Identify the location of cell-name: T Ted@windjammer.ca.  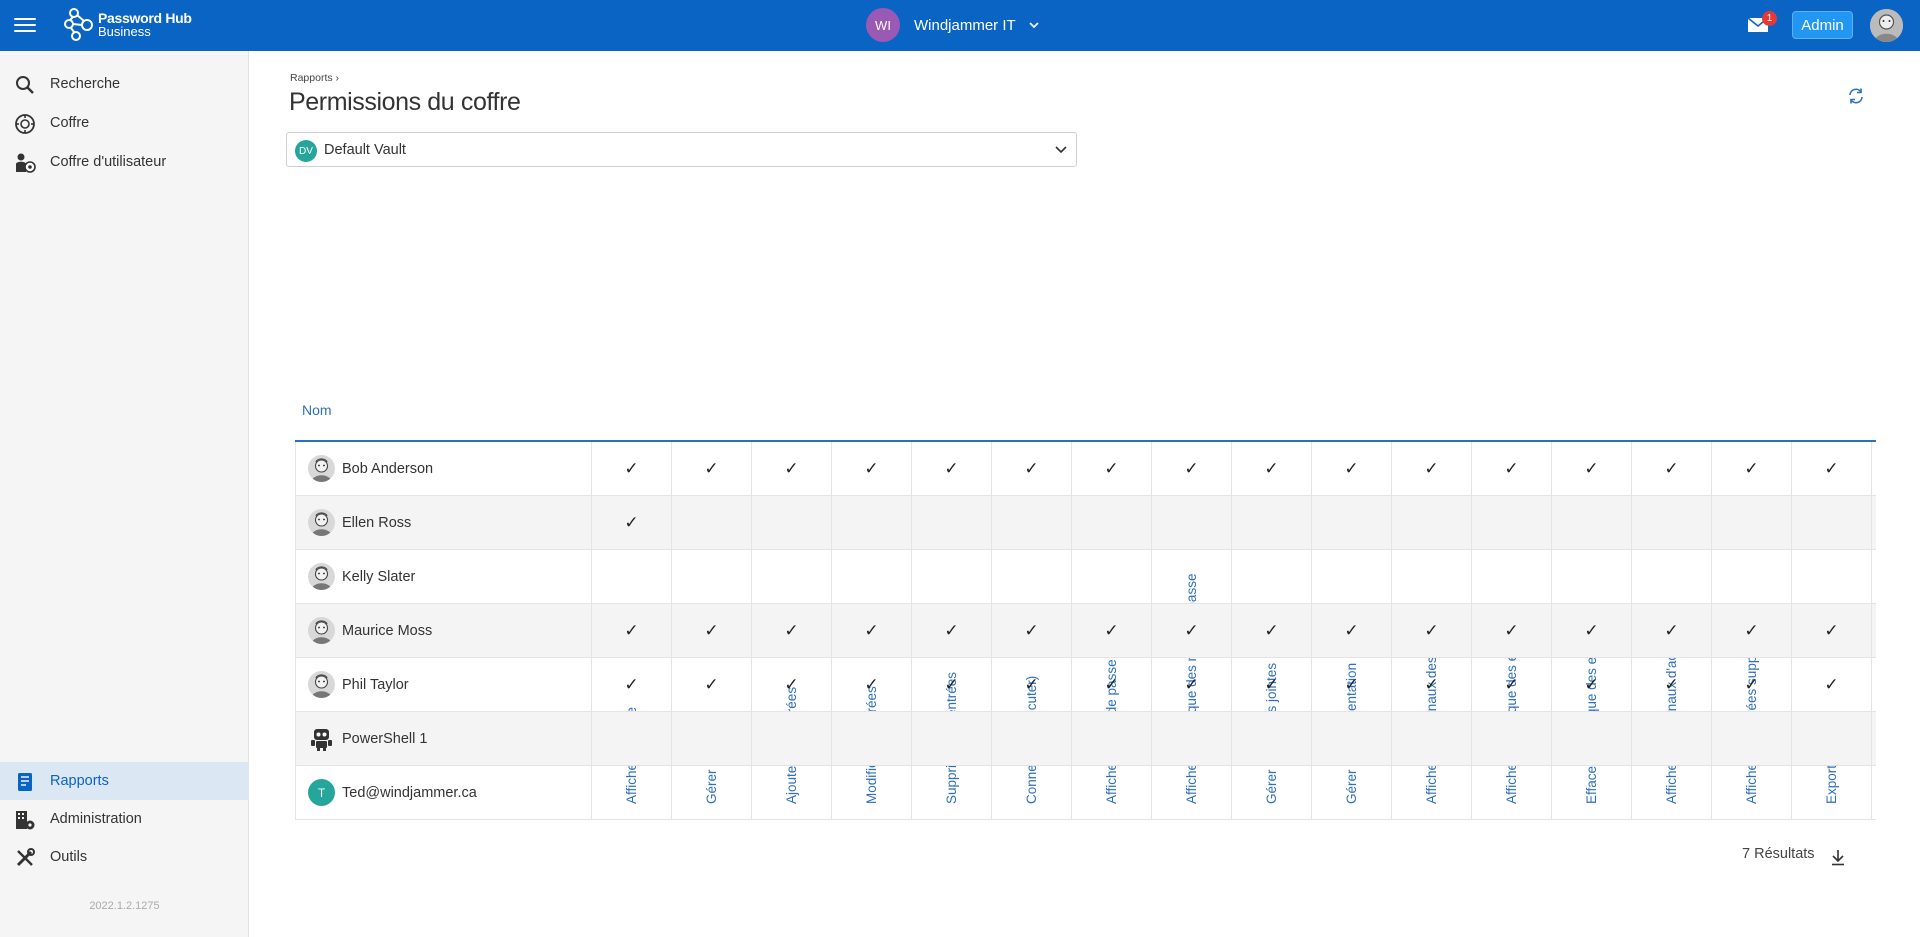
(443, 793).